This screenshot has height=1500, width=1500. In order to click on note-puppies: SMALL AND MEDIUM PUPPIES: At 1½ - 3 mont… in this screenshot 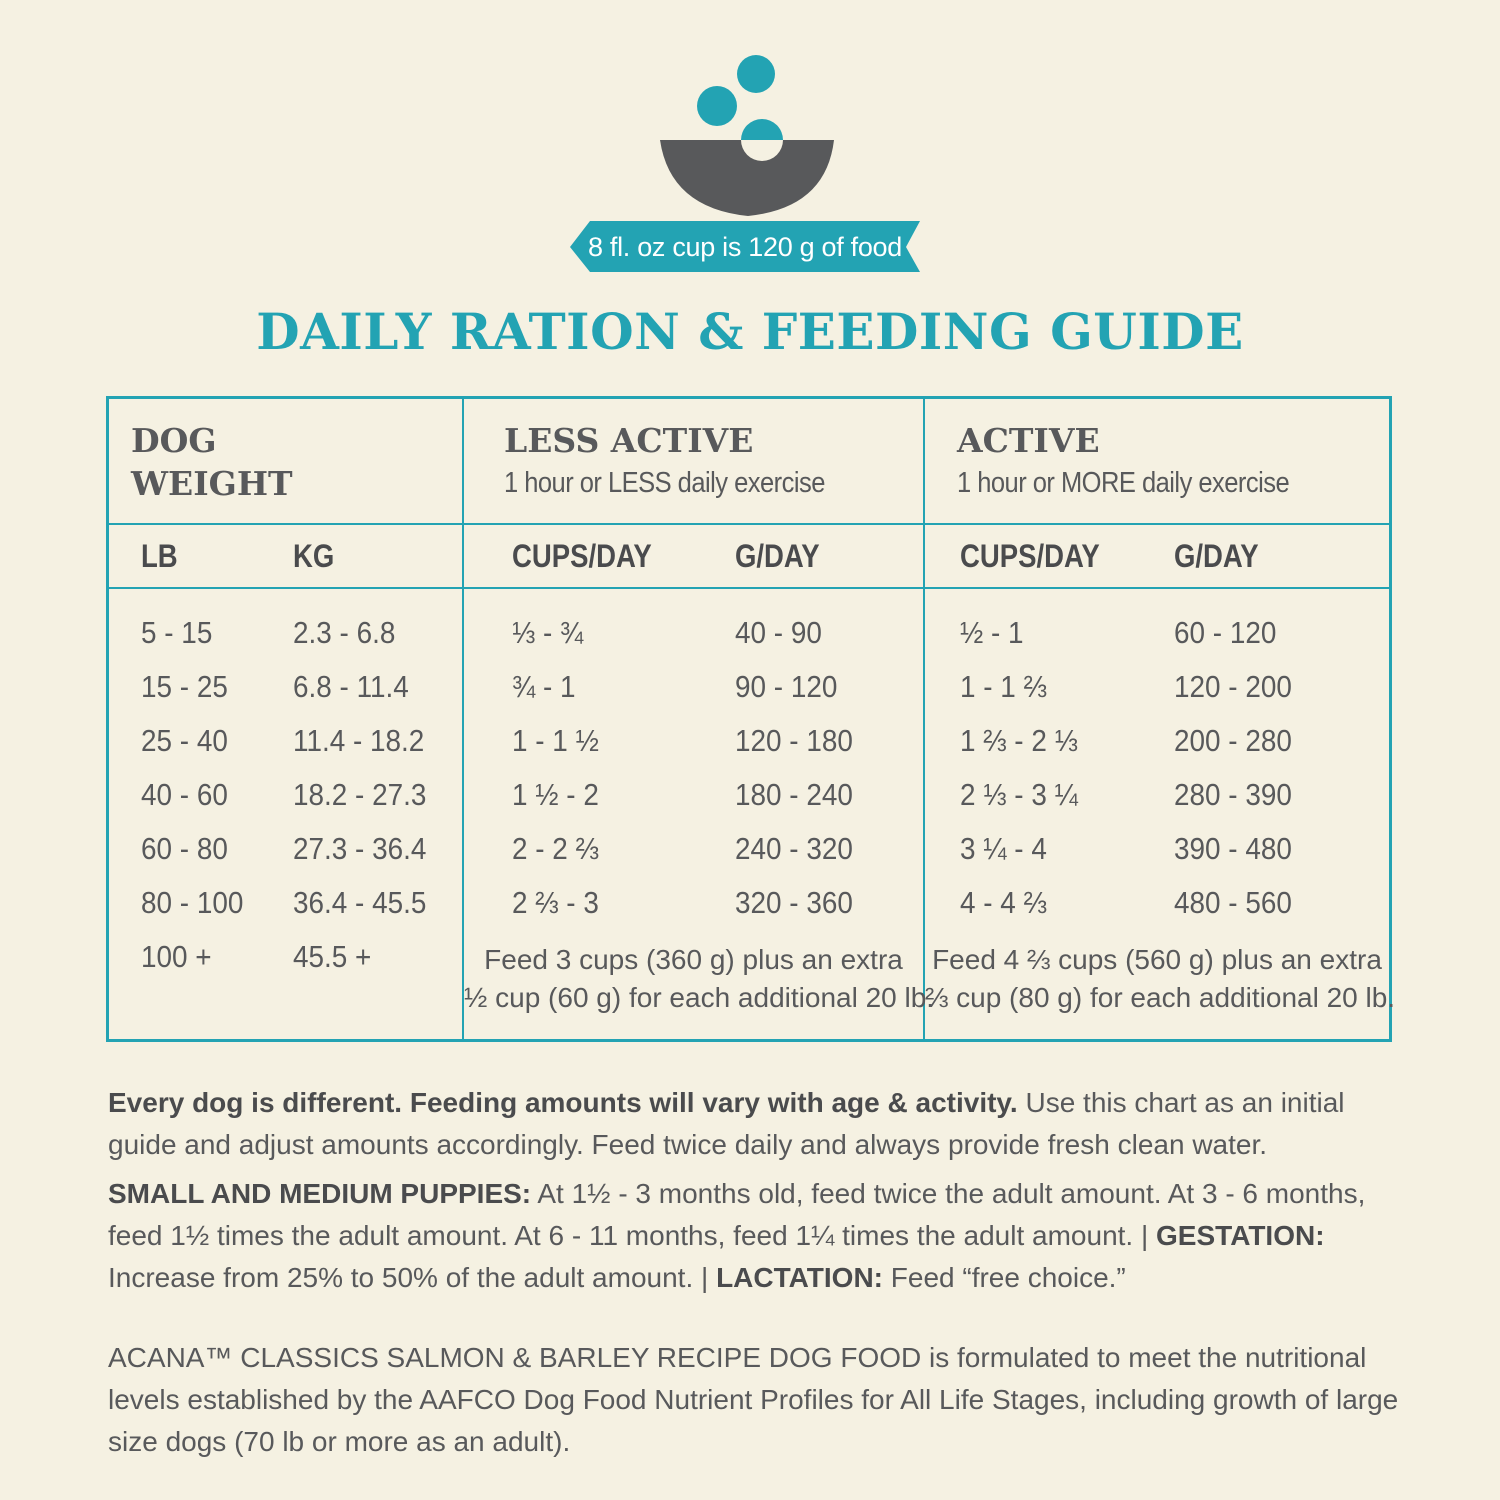, I will do `click(737, 1235)`.